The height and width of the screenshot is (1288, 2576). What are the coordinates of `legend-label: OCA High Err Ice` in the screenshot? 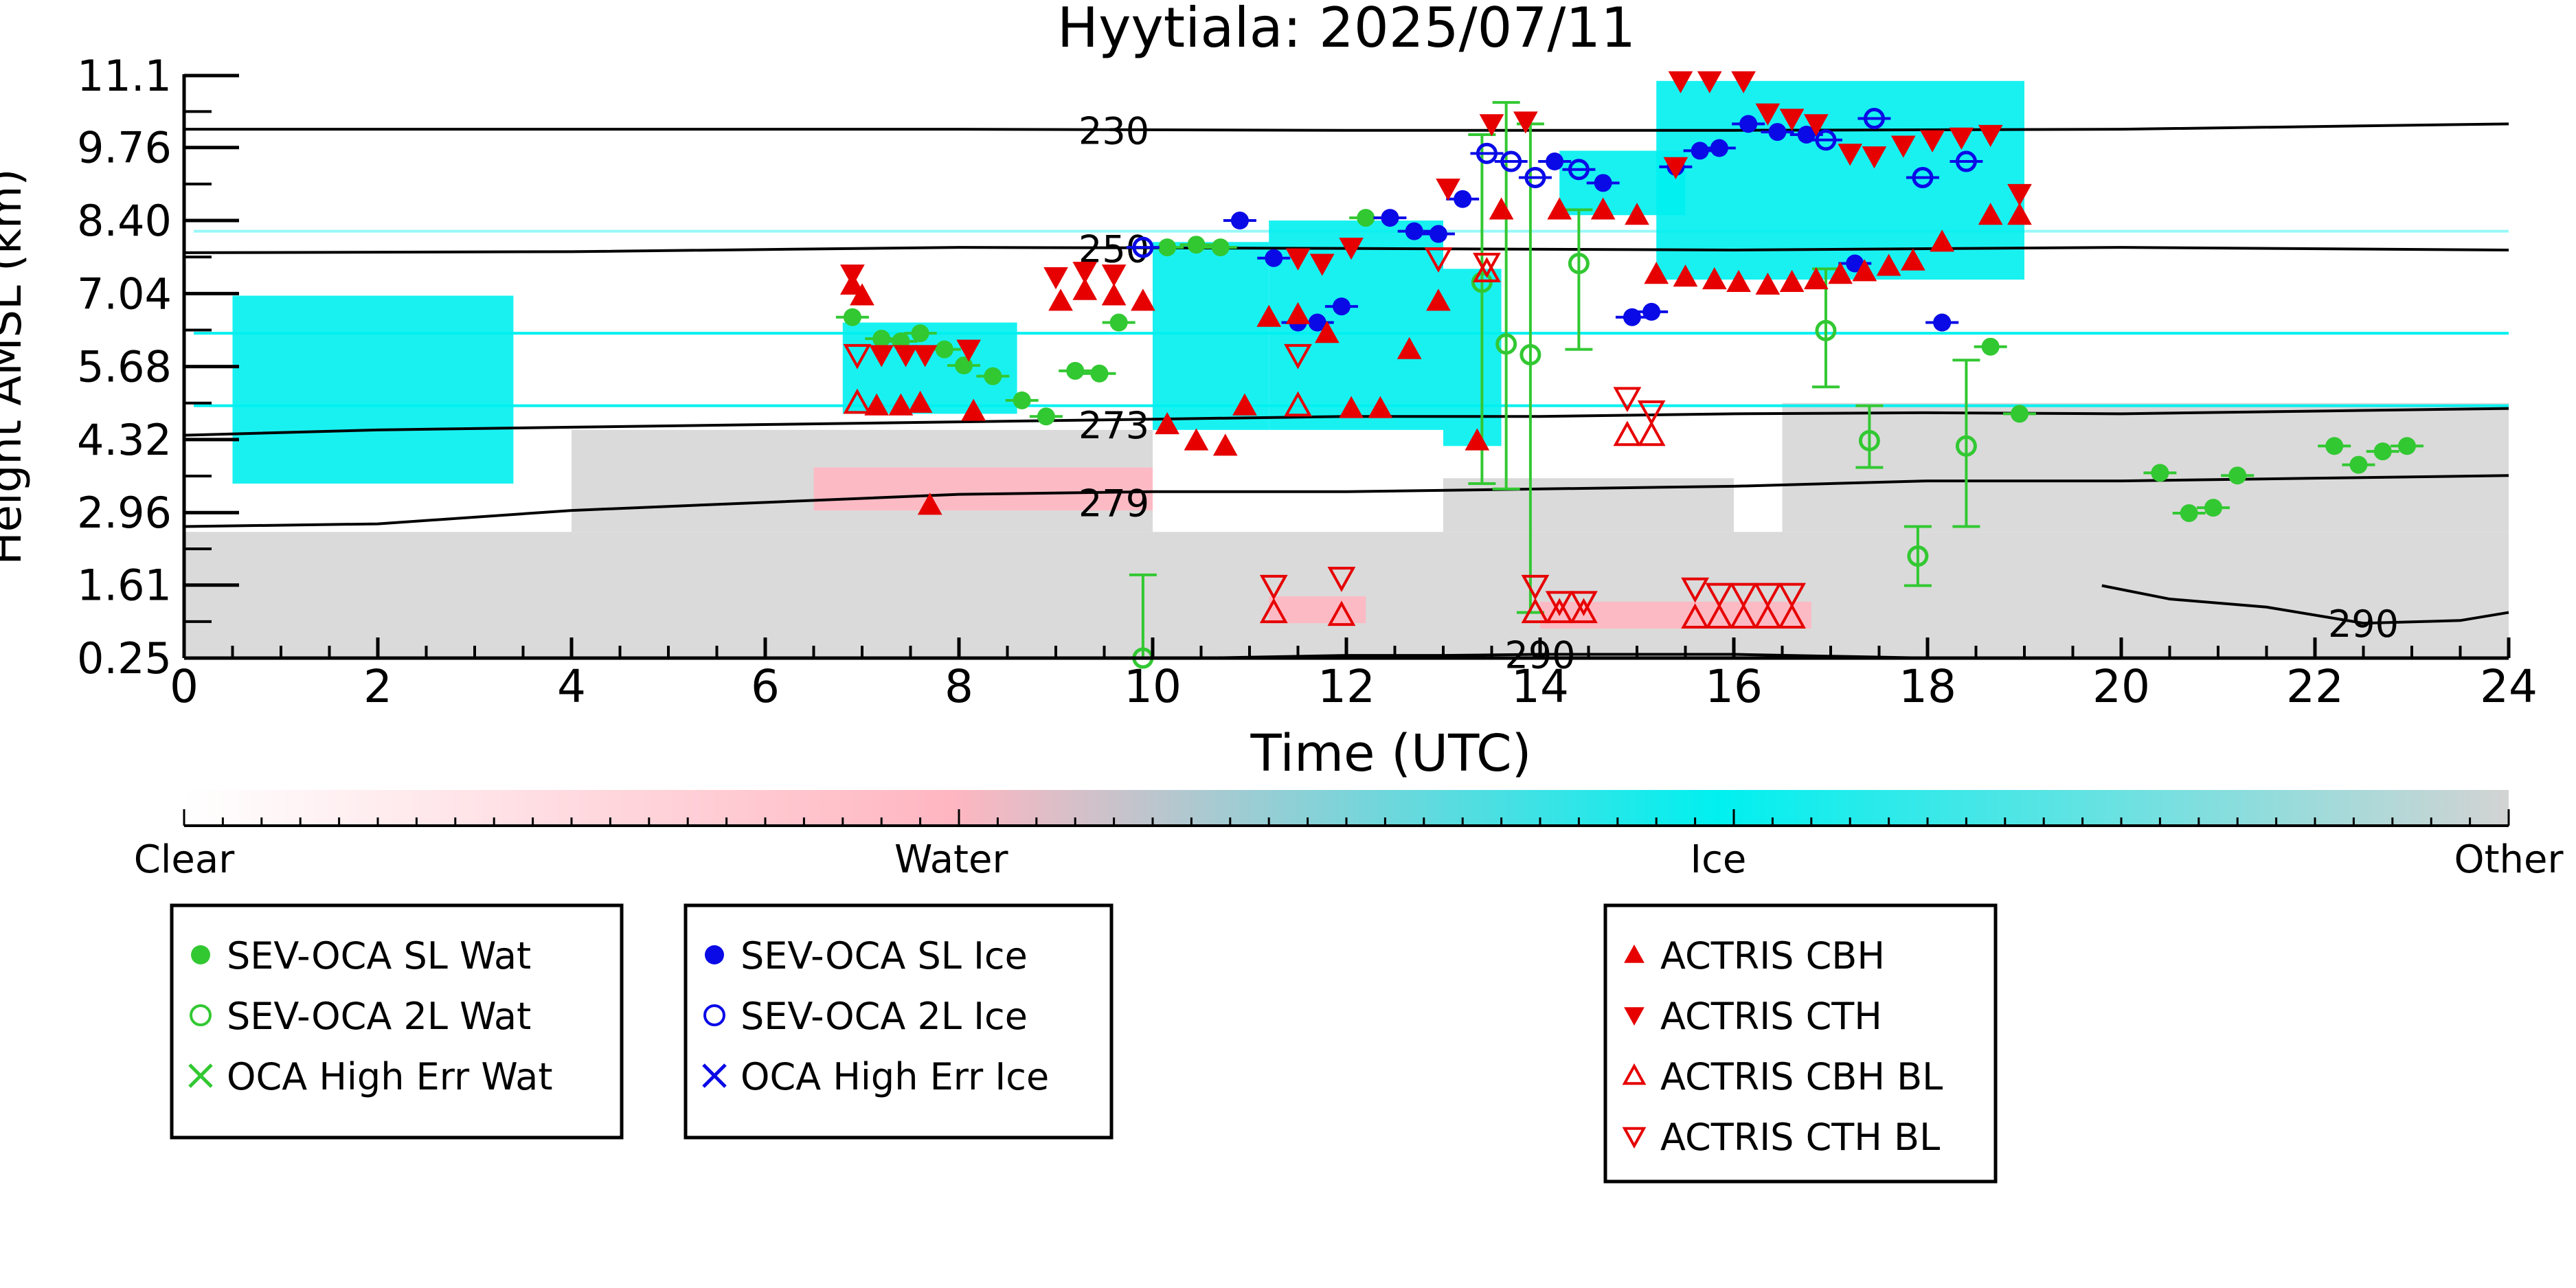 It's located at (895, 1076).